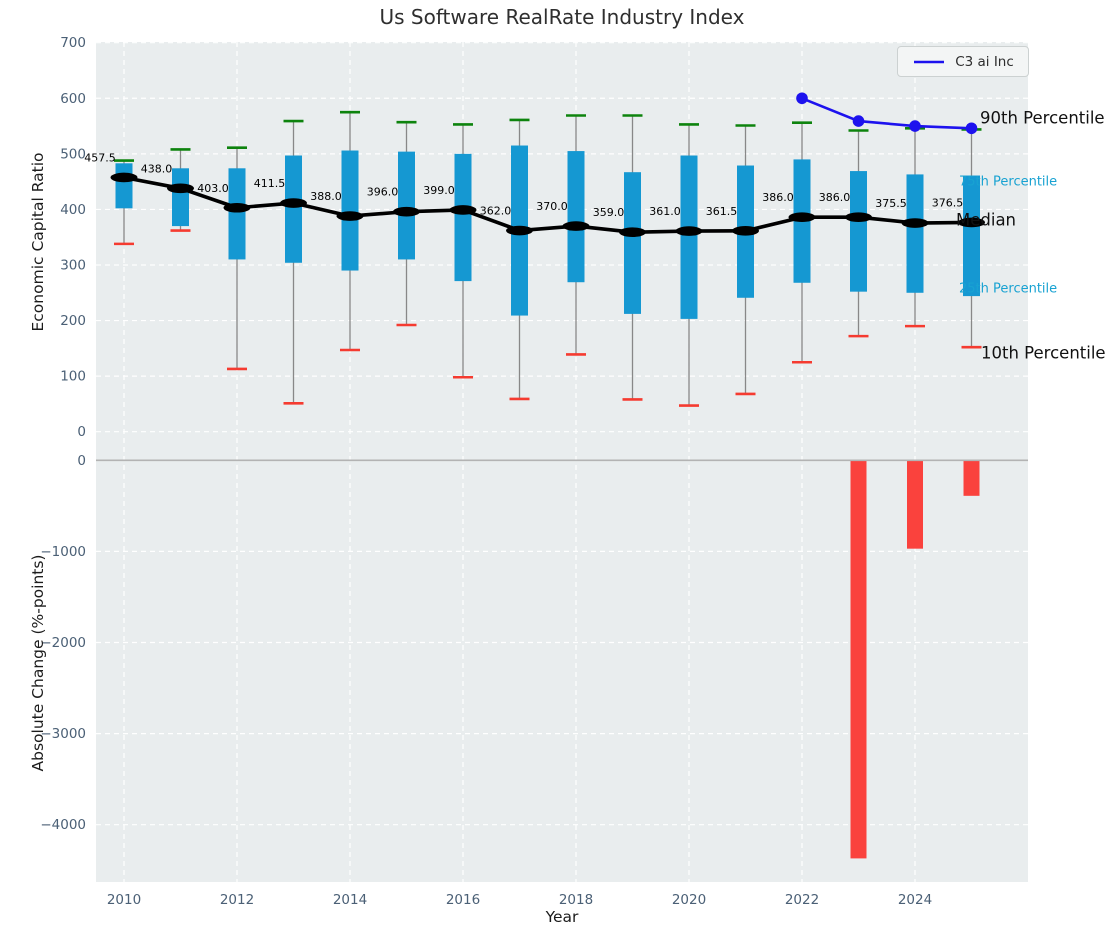 The width and height of the screenshot is (1114, 942). Describe the element at coordinates (38, 663) in the screenshot. I see `bottom-y-axis-label: Absolute Change (%-points)` at that location.